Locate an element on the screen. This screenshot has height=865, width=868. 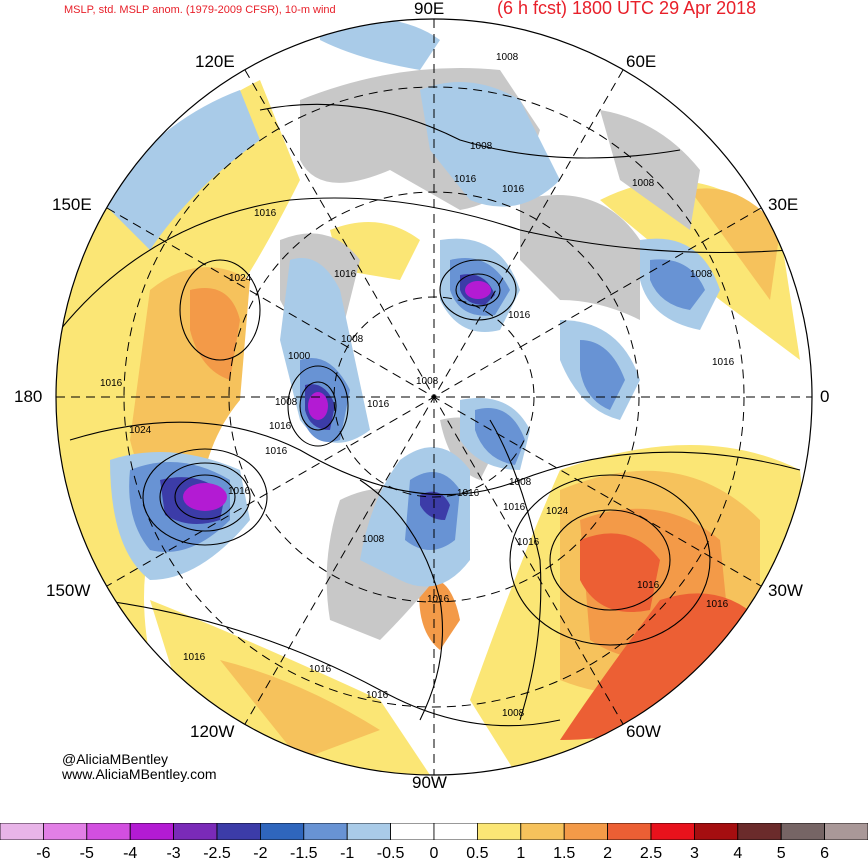
isobar-label: 1000 is located at coordinates (299, 356).